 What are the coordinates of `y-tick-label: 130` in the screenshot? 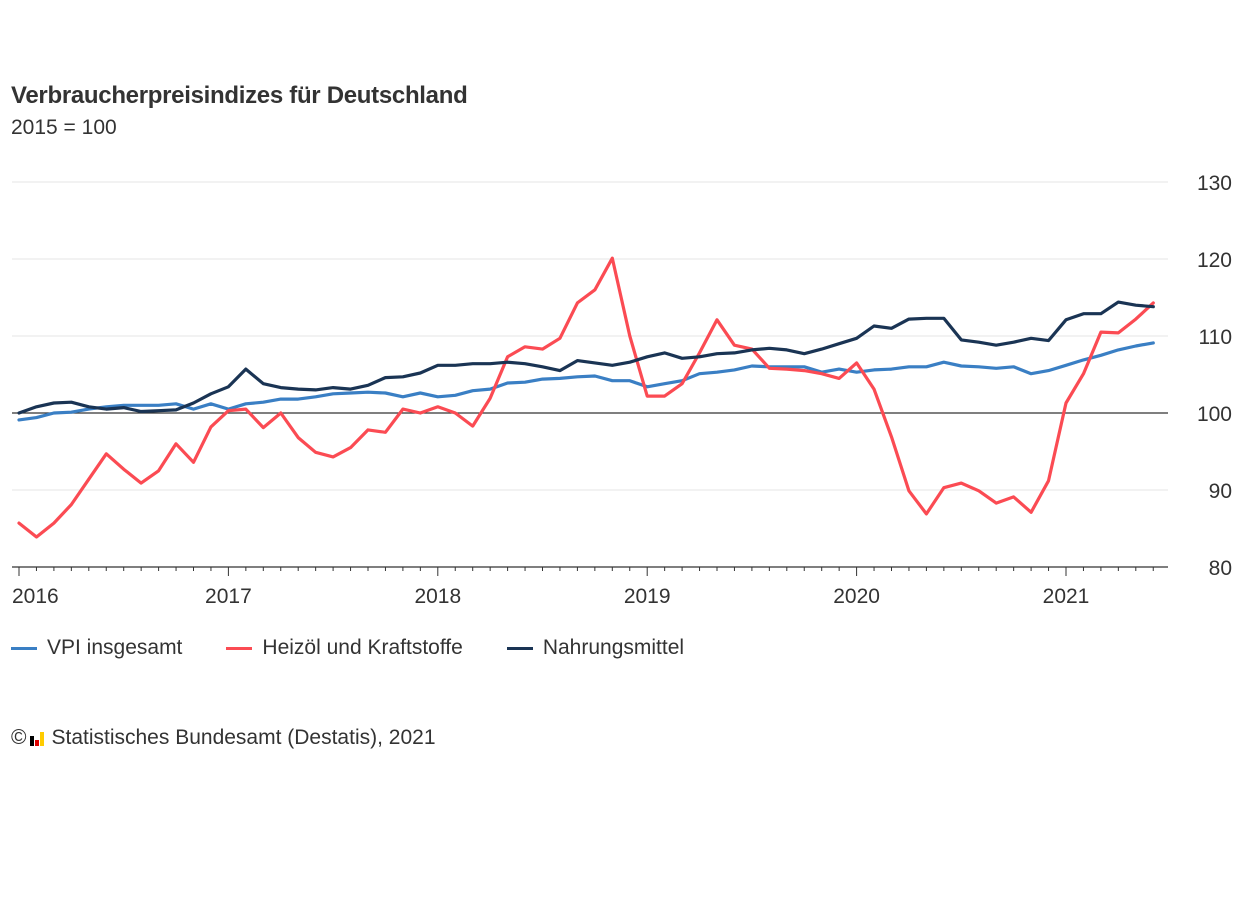 It's located at (1214, 183).